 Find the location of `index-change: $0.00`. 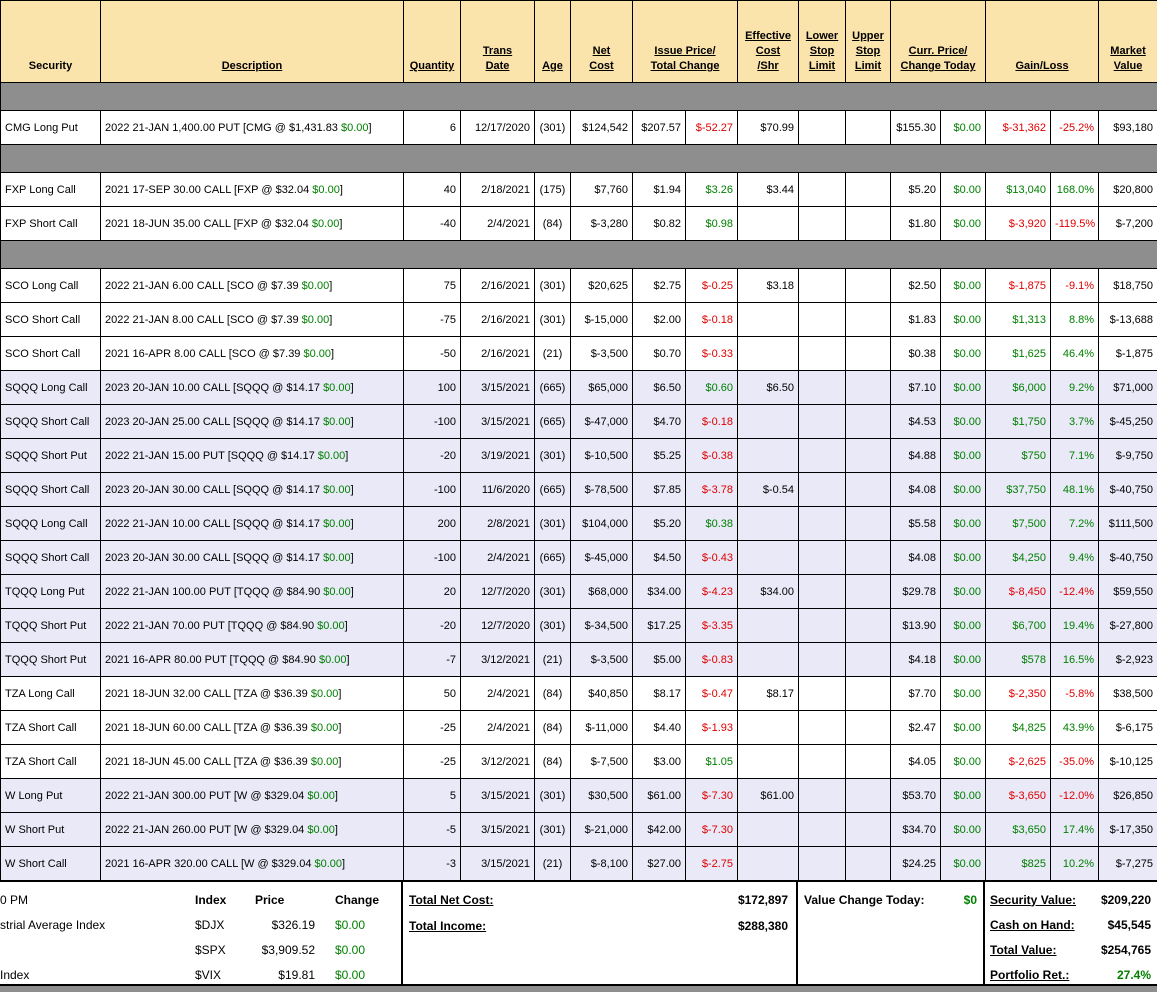

index-change: $0.00 is located at coordinates (350, 974).